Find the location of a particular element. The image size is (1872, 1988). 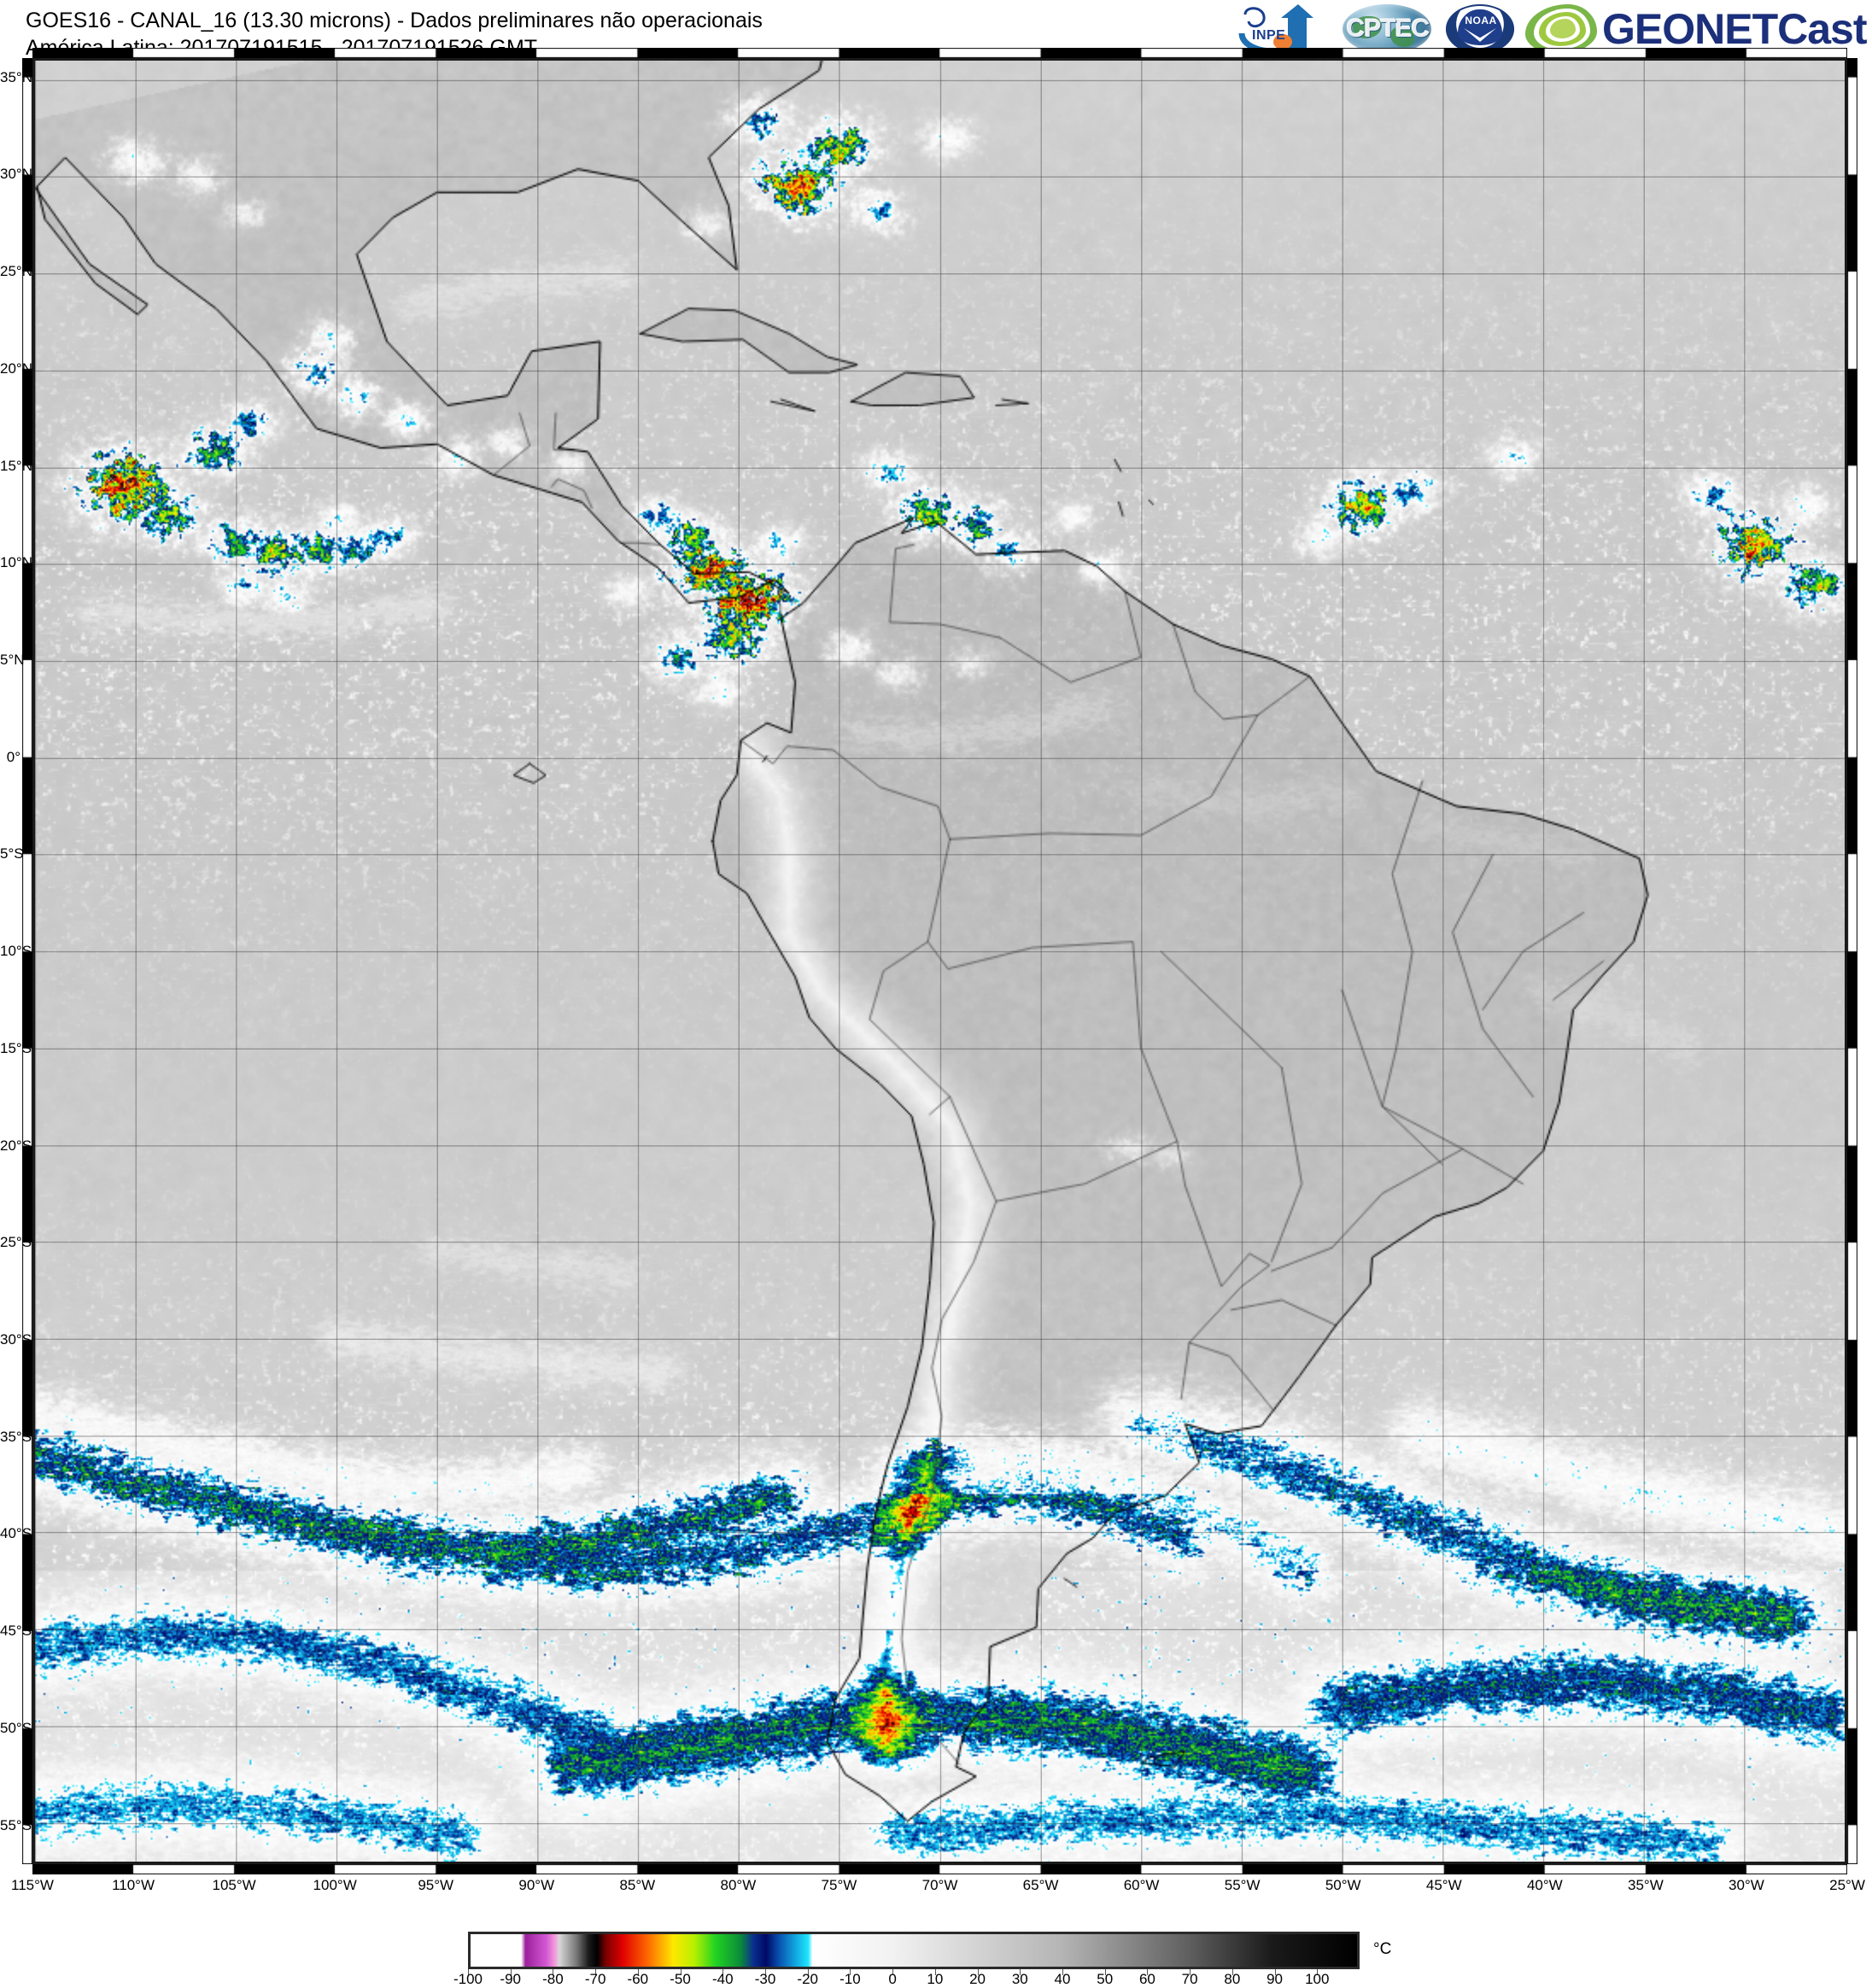

lon-tick-label: 95°W is located at coordinates (436, 1885).